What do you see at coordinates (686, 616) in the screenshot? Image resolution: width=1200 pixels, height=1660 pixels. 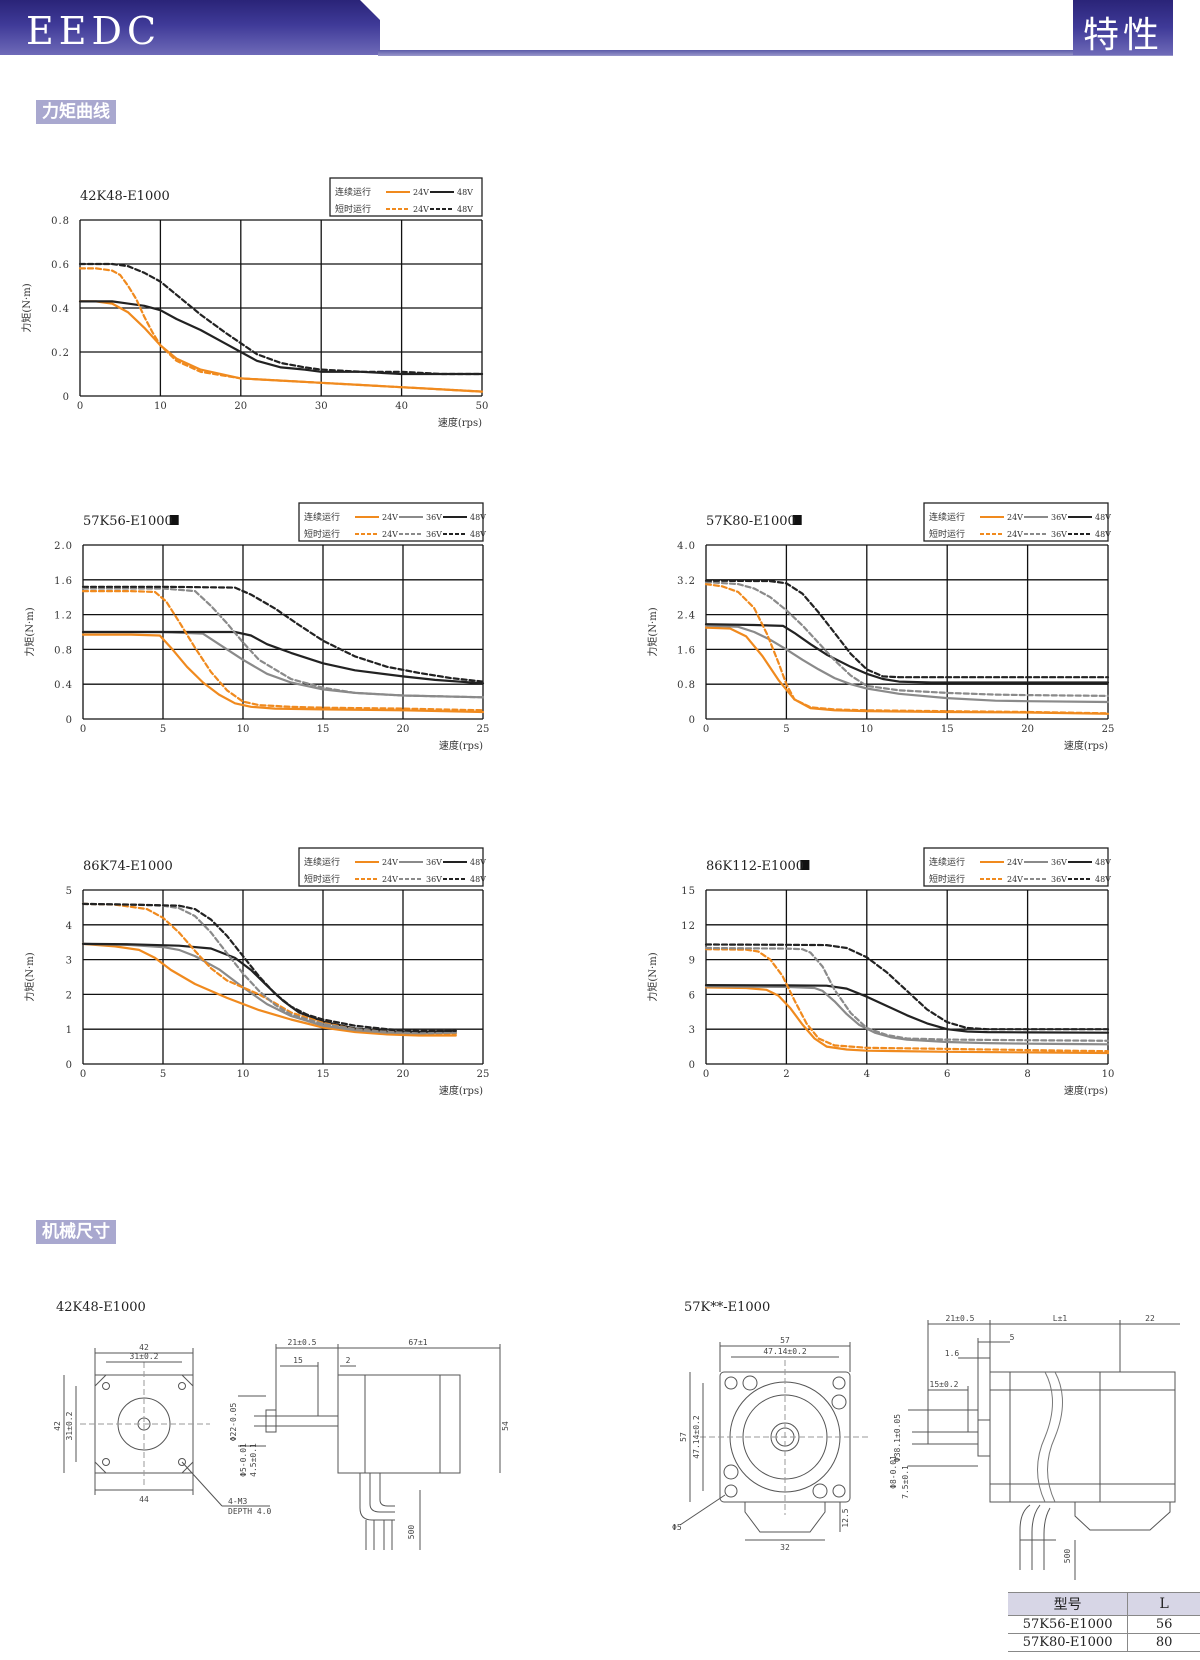 I see `y-tick-label: 2.4` at bounding box center [686, 616].